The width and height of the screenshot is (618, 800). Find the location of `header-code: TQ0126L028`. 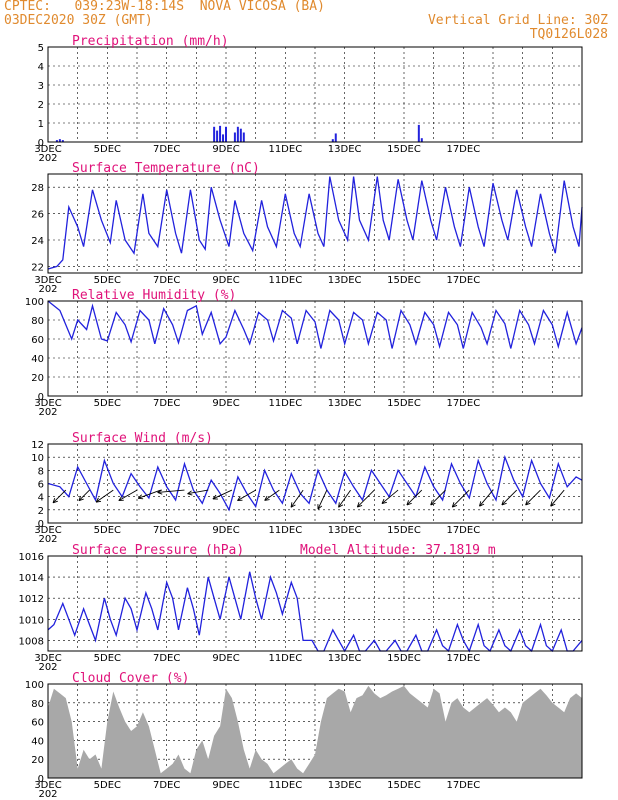

header-code: TQ0126L028 is located at coordinates (568, 34).